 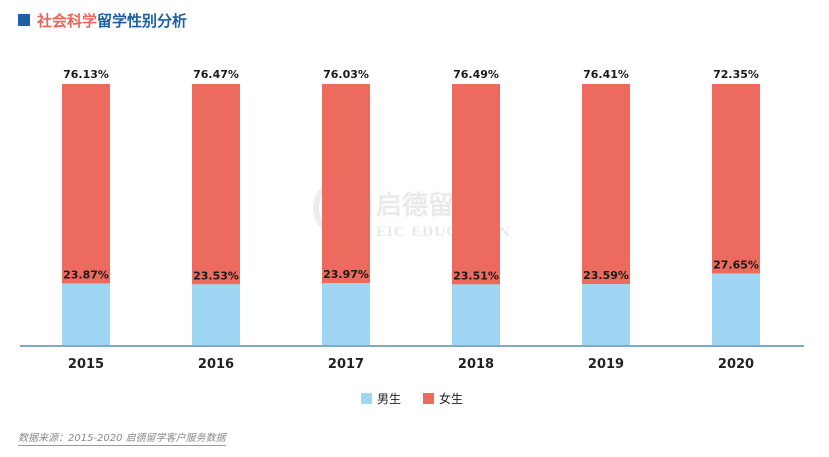 I want to click on chart-title: 社会科学 留学性别分析, so click(x=102, y=20).